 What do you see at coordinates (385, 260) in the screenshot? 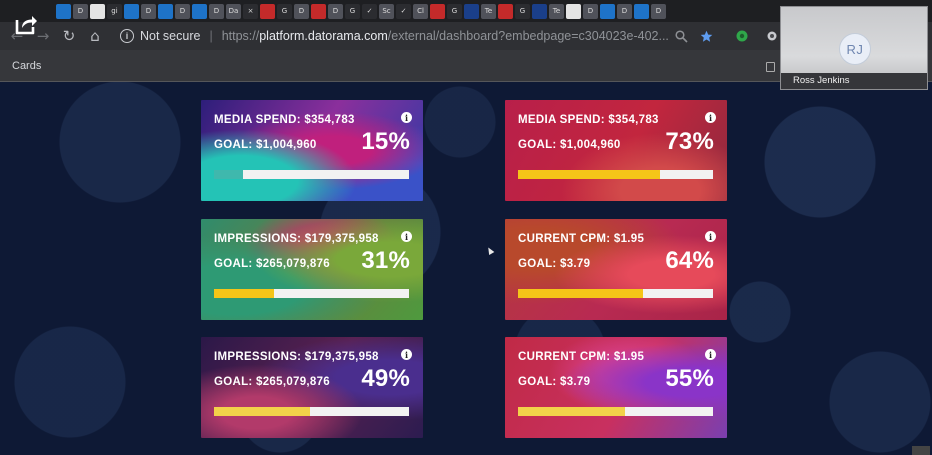
I see `card-percent: 31%` at bounding box center [385, 260].